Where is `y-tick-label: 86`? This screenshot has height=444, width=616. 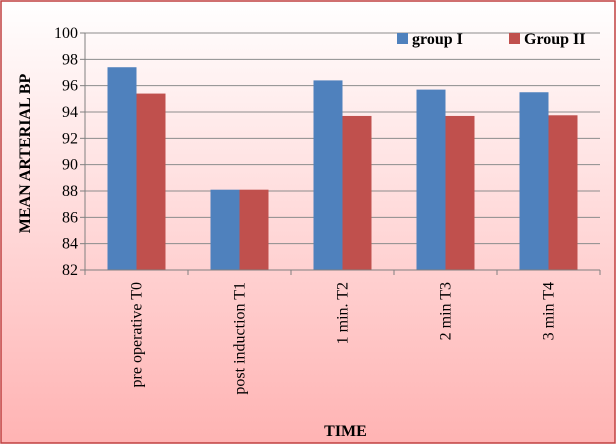 y-tick-label: 86 is located at coordinates (70, 217).